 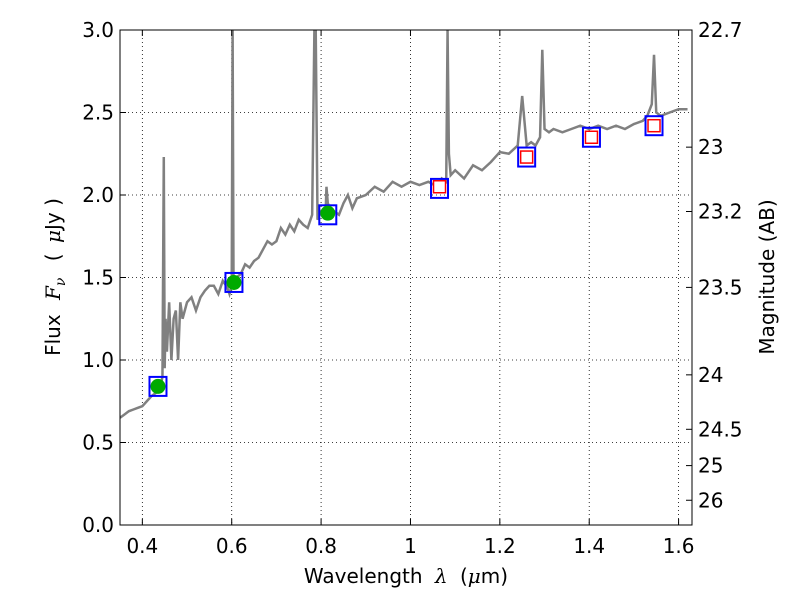 What do you see at coordinates (410, 546) in the screenshot?
I see `x-tick-label: 1` at bounding box center [410, 546].